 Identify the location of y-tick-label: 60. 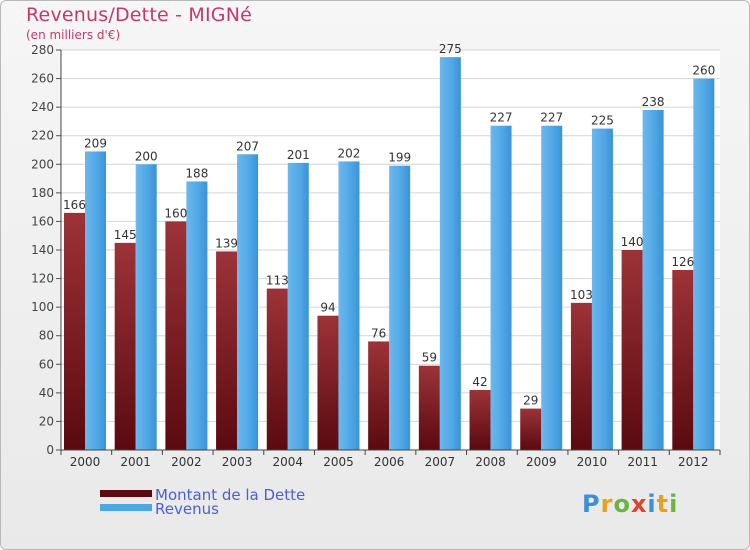
(46, 364).